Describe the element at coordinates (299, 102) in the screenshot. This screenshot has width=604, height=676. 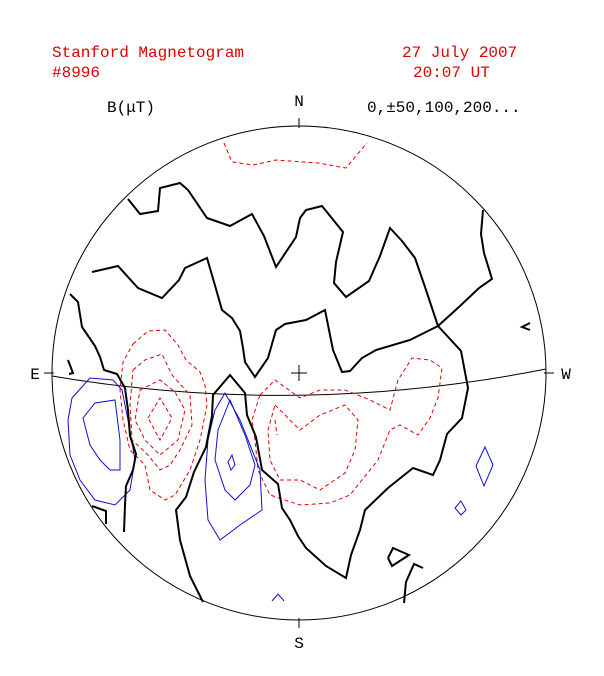
I see `north: N` at that location.